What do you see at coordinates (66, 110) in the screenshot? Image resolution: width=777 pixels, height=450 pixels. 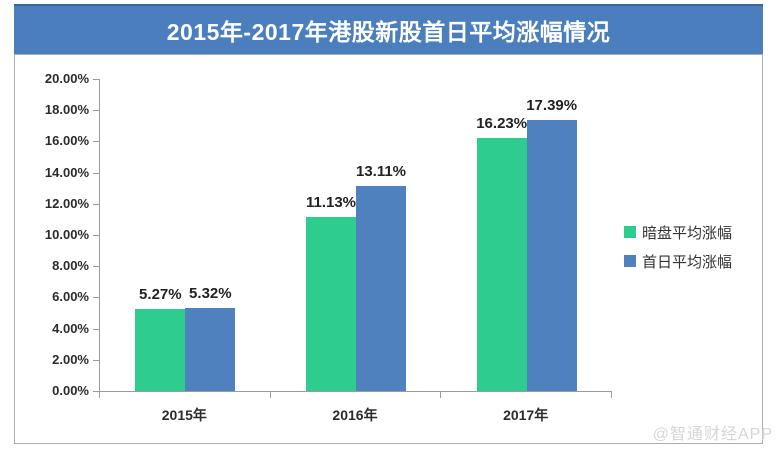 I see `y-axis-tick-label: 18.00%` at bounding box center [66, 110].